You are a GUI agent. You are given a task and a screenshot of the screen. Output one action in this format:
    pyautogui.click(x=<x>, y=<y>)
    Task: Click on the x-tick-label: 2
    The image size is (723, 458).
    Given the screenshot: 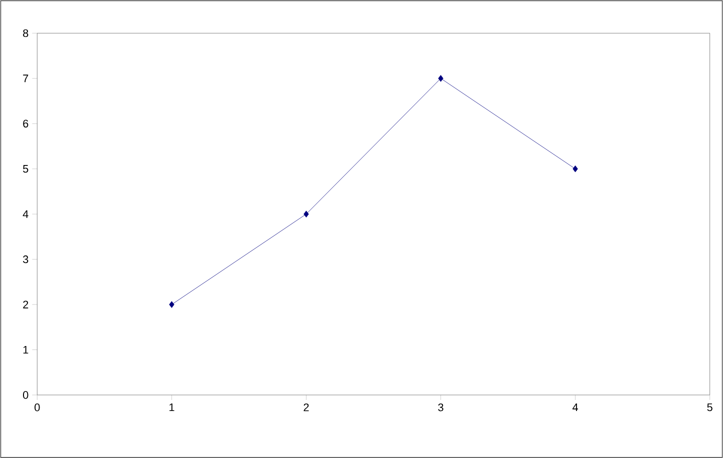 What is the action you would take?
    pyautogui.click(x=306, y=407)
    